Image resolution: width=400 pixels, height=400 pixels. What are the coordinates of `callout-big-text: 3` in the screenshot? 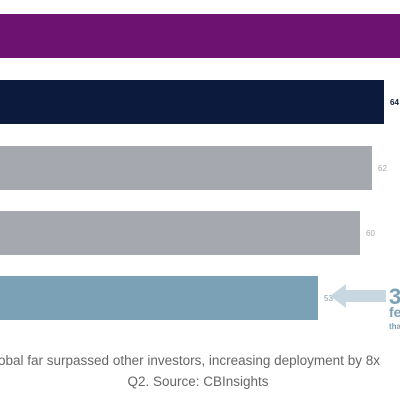 It's located at (394, 296).